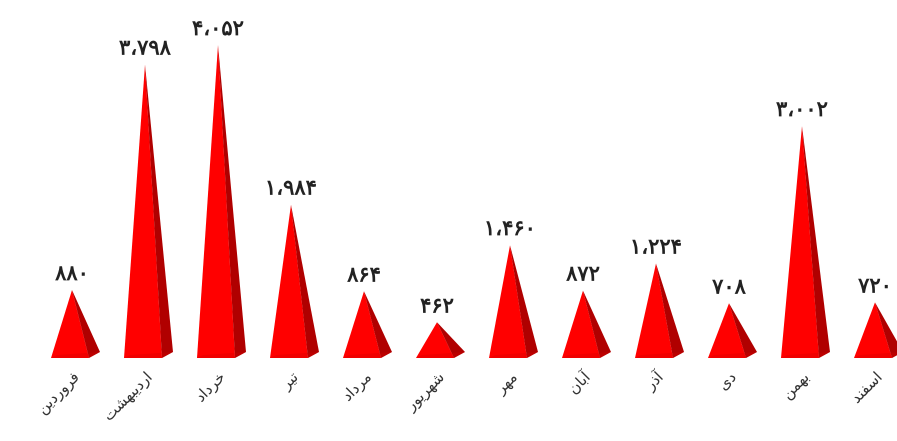 The image size is (897, 441). What do you see at coordinates (288, 380) in the screenshot?
I see `category-label-4: تیر` at bounding box center [288, 380].